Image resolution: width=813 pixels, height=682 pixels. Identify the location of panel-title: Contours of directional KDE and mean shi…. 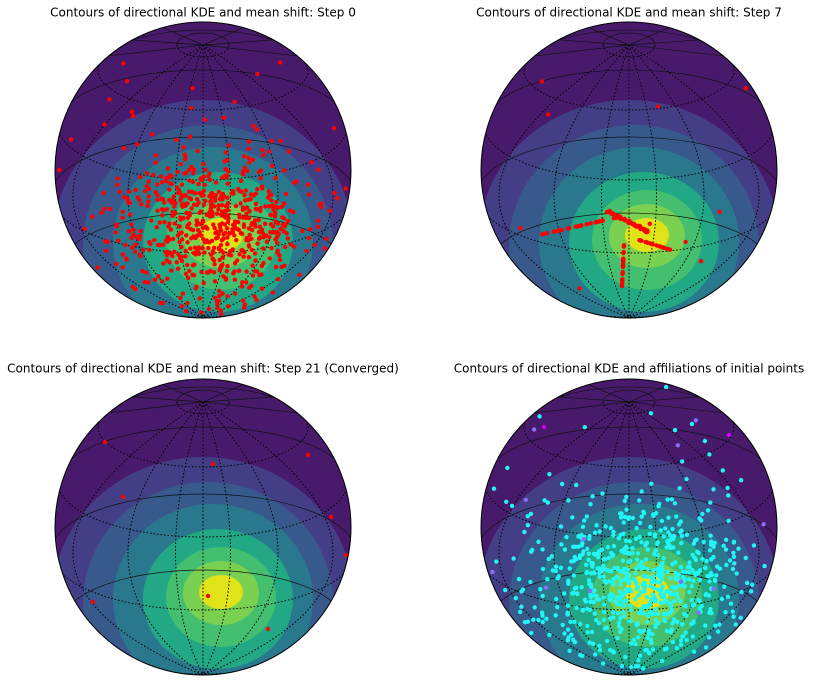
(203, 13).